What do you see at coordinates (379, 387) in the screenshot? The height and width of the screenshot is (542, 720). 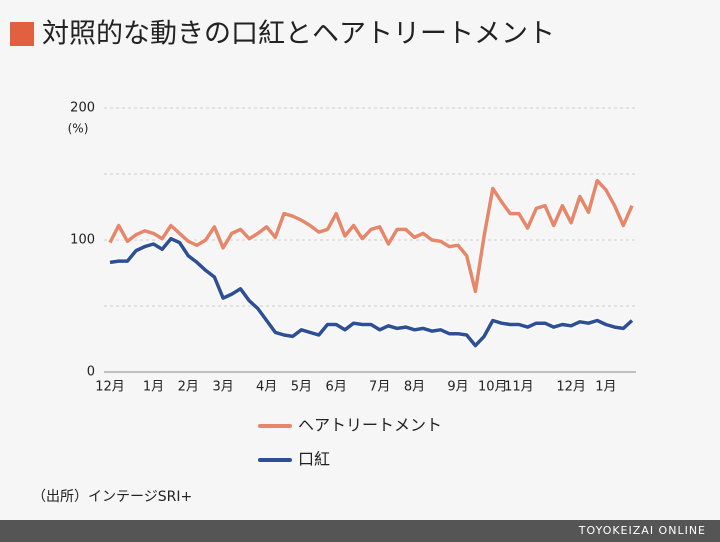 I see `x-tick-label: 7月` at bounding box center [379, 387].